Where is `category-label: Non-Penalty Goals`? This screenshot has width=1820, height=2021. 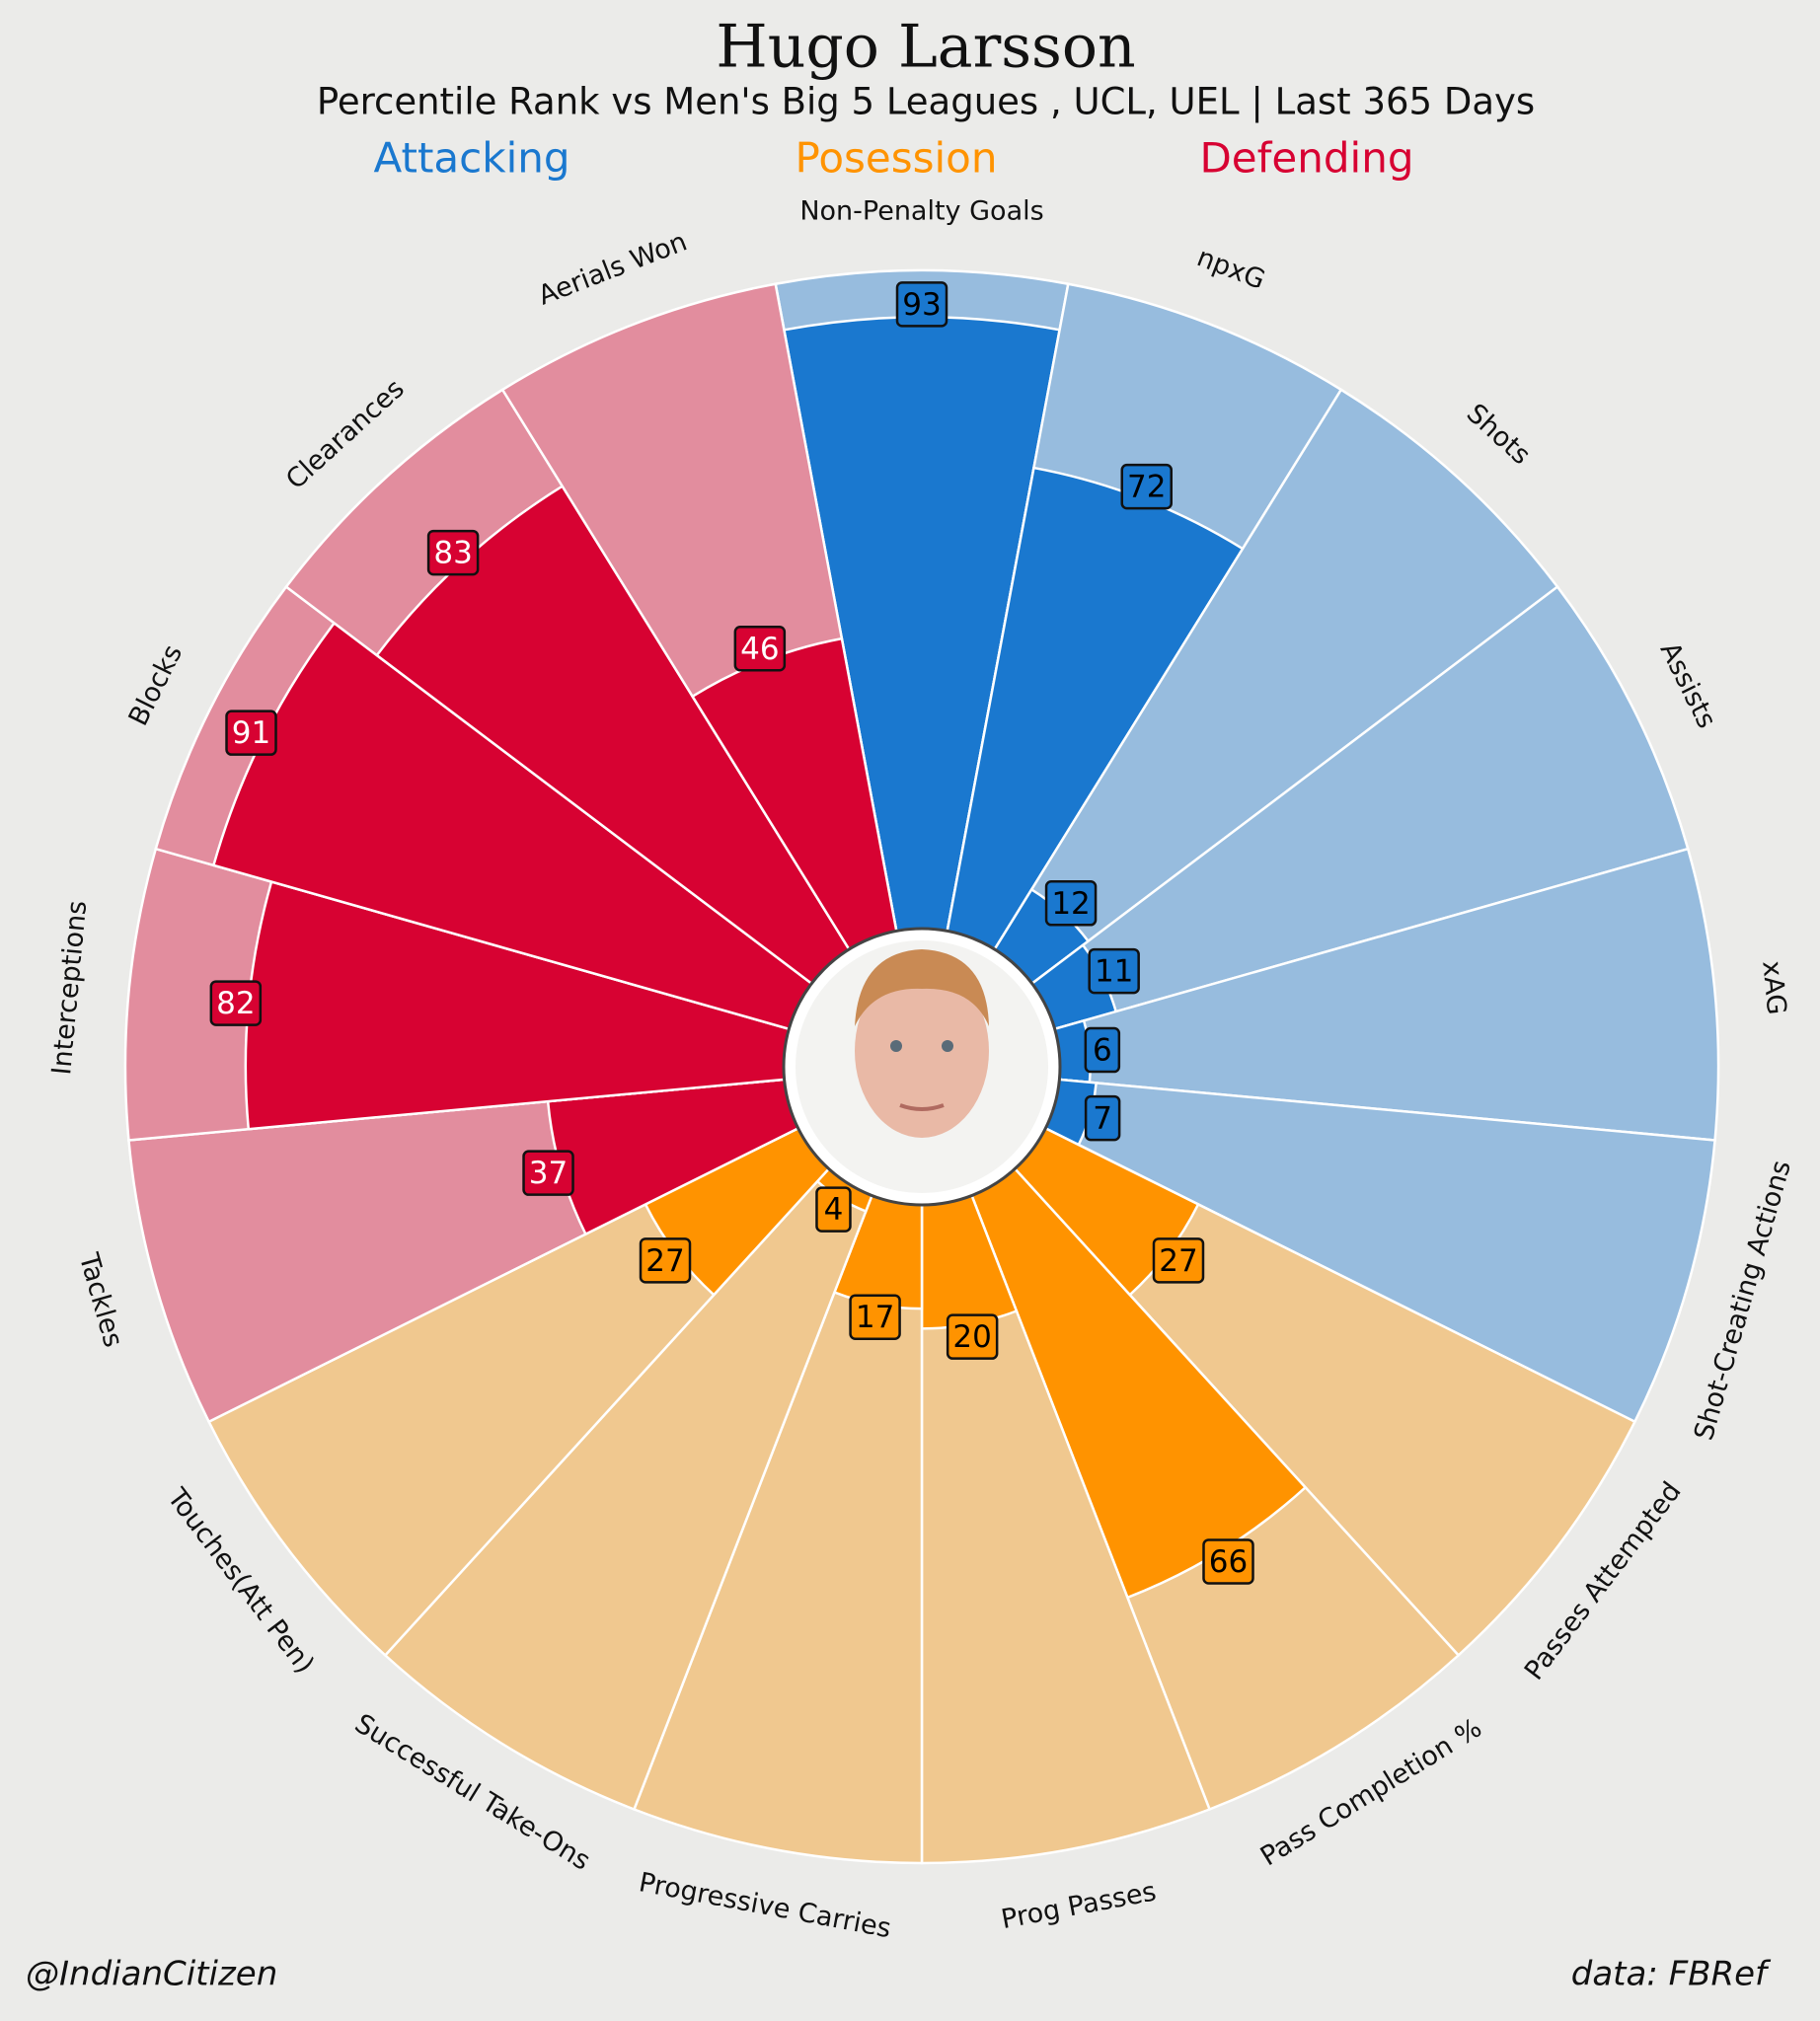 category-label: Non-Penalty Goals is located at coordinates (921, 211).